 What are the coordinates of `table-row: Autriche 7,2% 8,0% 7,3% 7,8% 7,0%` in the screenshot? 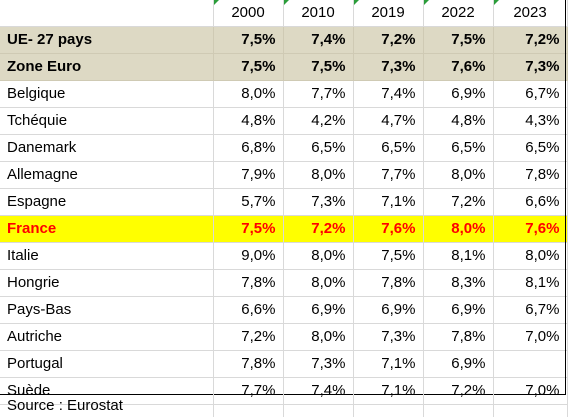 It's located at (284, 337).